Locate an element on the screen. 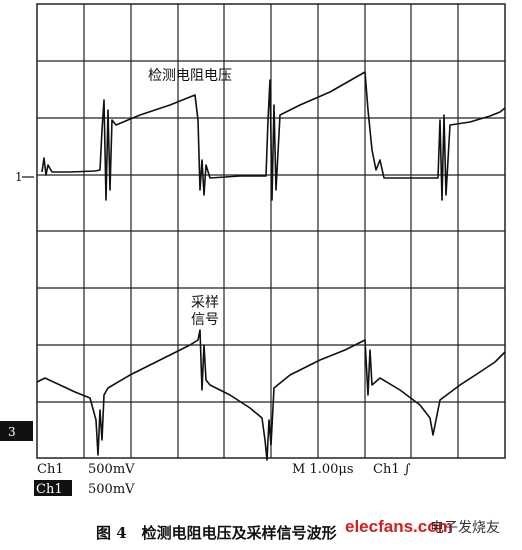 Image resolution: width=522 pixels, height=550 pixels. channel-3-marker-box is located at coordinates (16, 431).